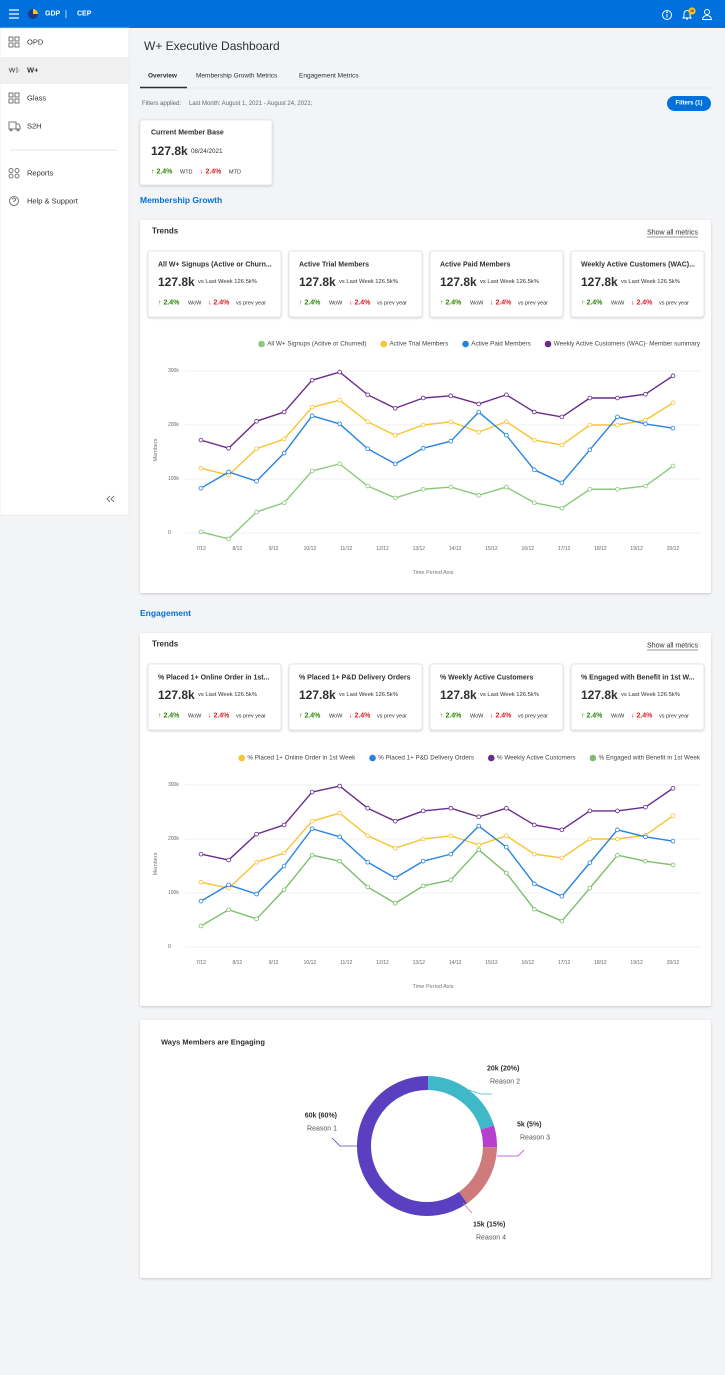 This screenshot has height=1375, width=725. Describe the element at coordinates (64, 70) in the screenshot. I see `selected-row` at that location.